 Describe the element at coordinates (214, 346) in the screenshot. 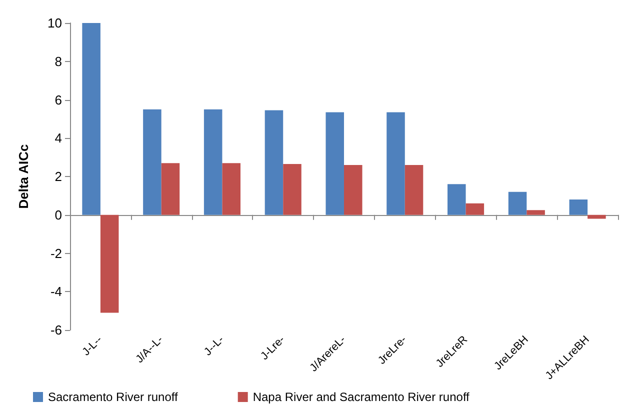

I see `x-tick-label: J--L-` at that location.